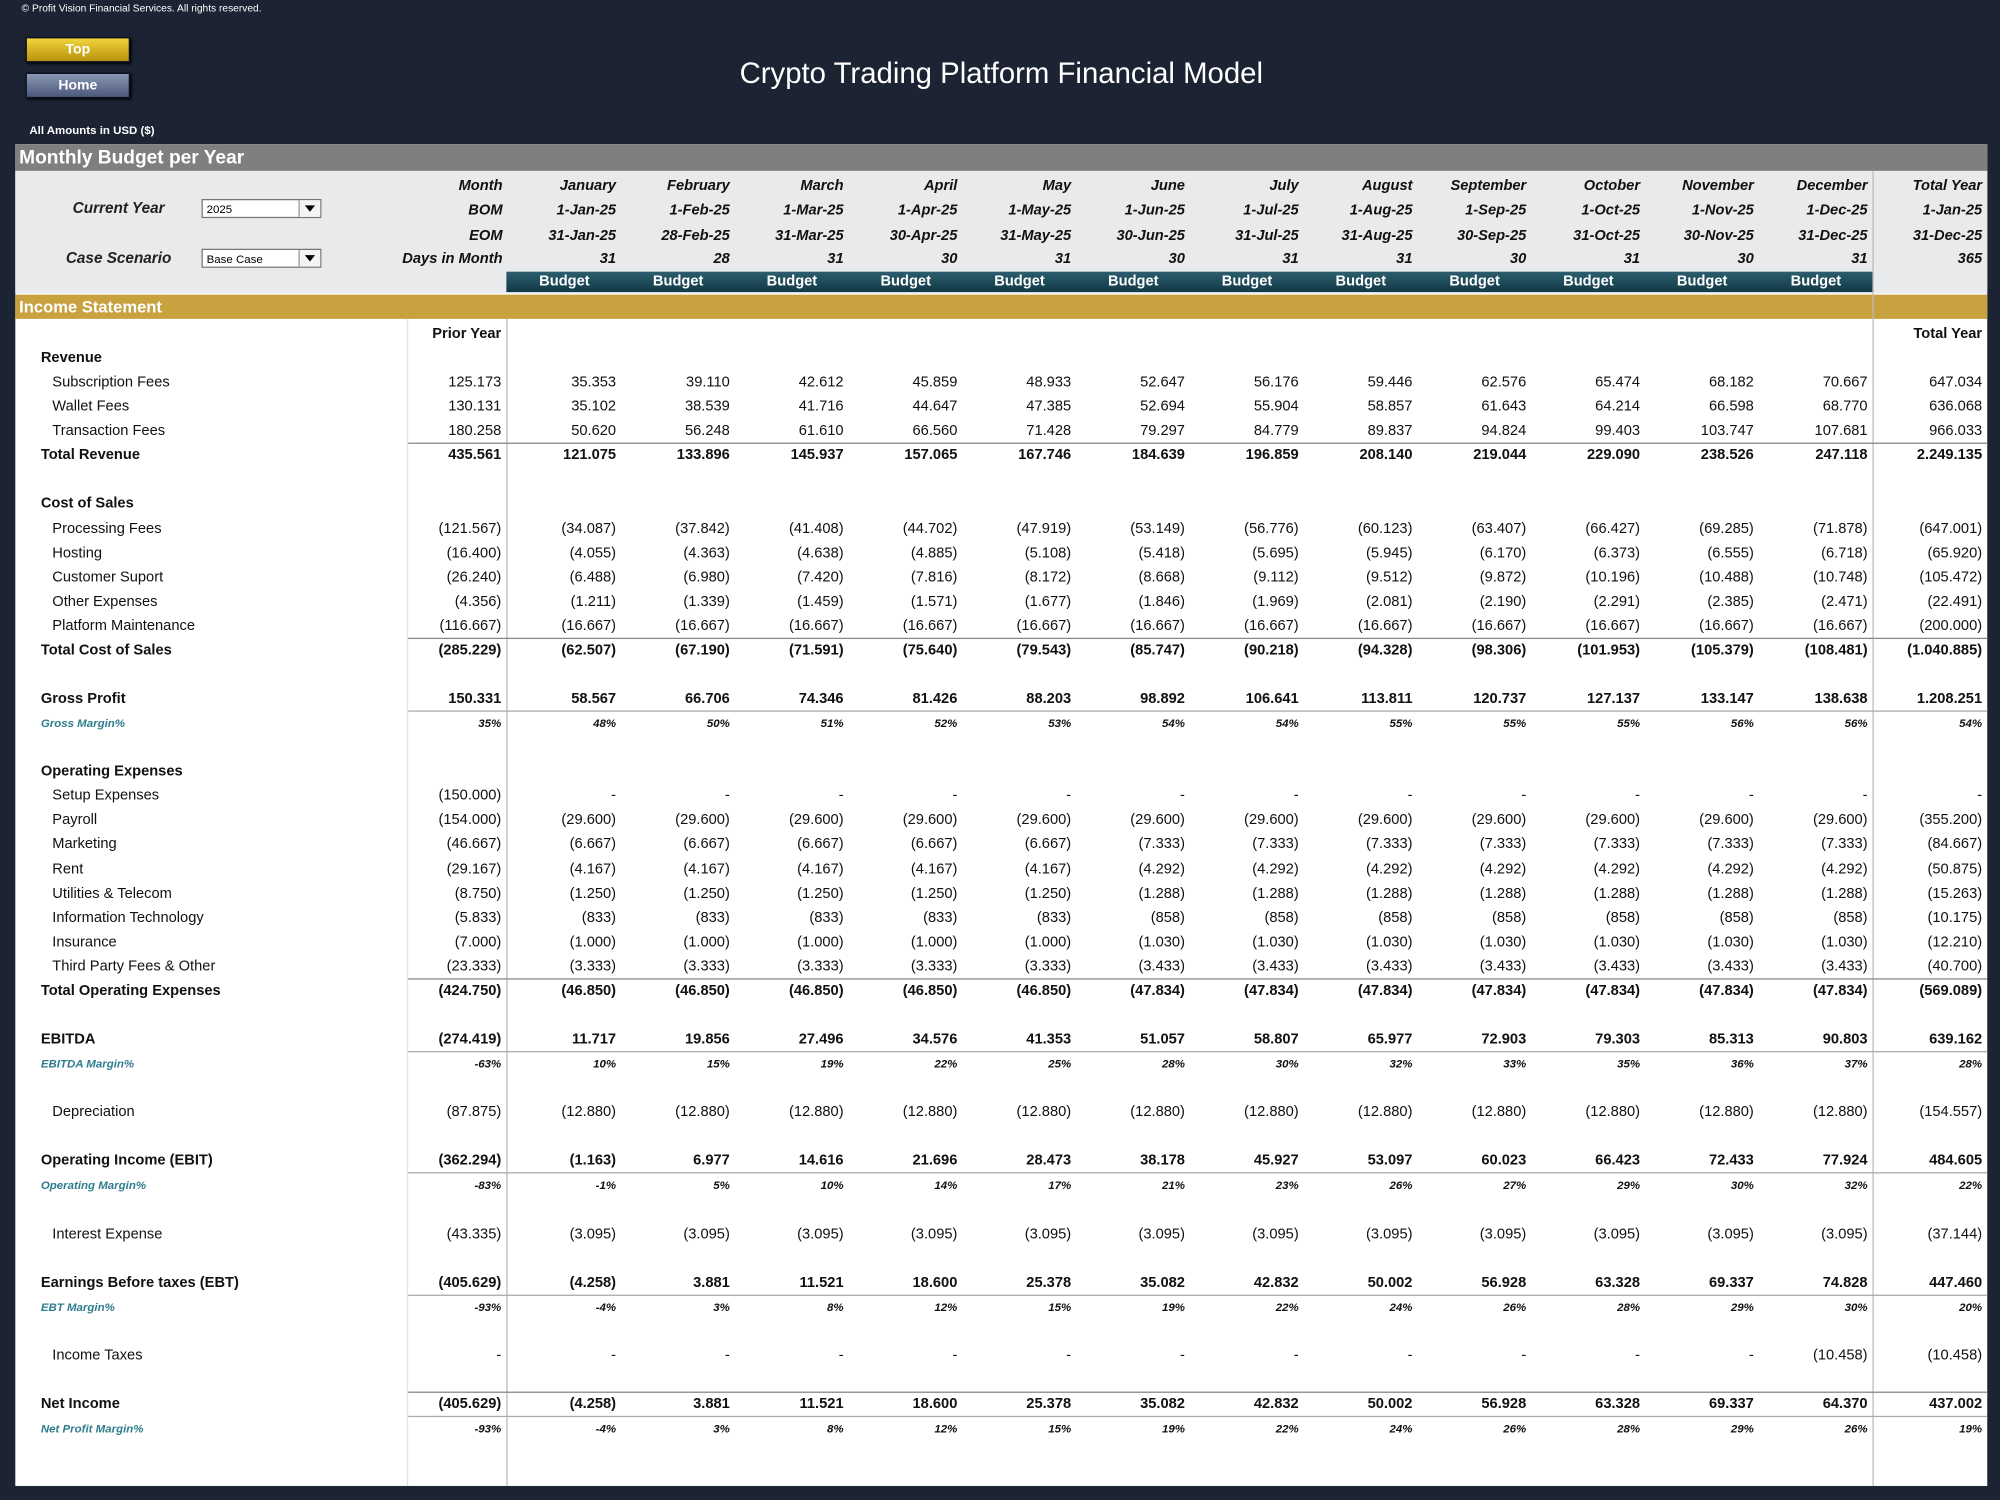  What do you see at coordinates (91, 407) in the screenshot?
I see `row-label: Wallet Fees` at bounding box center [91, 407].